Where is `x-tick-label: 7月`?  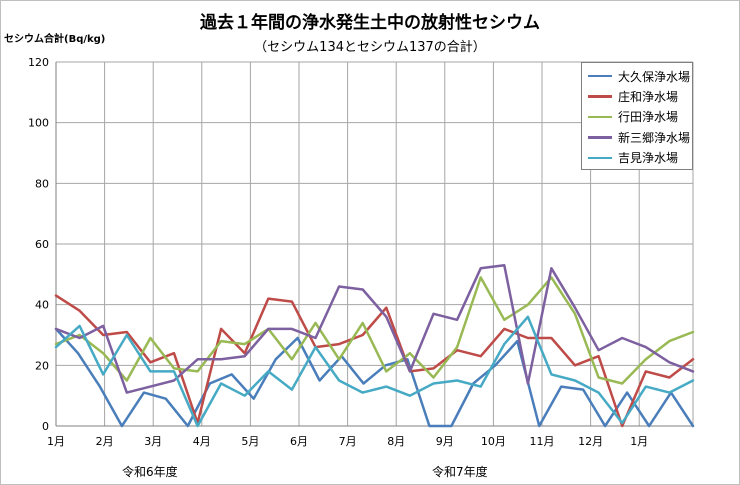
x-tick-label: 7月 is located at coordinates (348, 441).